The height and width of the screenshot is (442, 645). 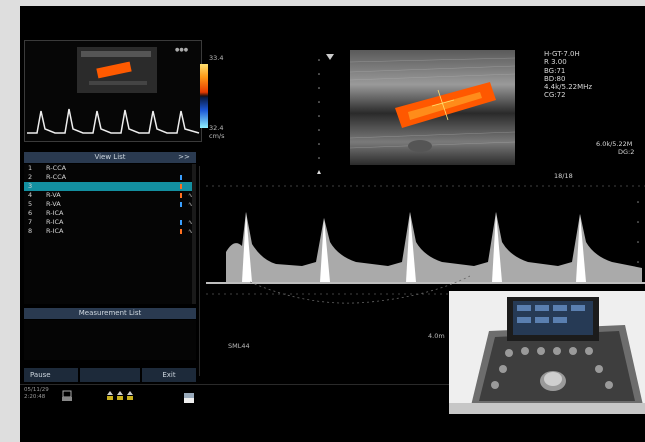 I want to click on color-scale-mid: 32.4, so click(x=216, y=128).